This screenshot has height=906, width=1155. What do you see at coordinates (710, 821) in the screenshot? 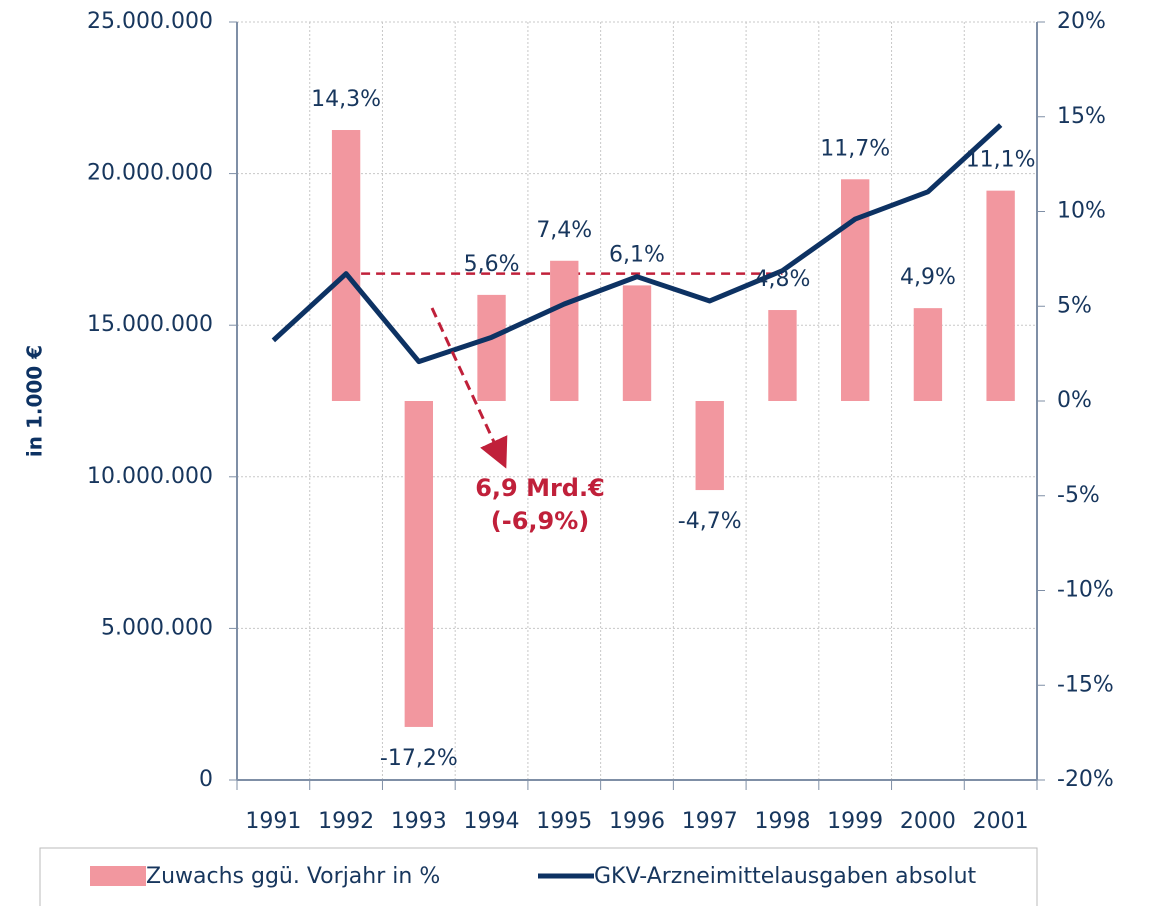
I see `x-tick-label: 1997` at bounding box center [710, 821].